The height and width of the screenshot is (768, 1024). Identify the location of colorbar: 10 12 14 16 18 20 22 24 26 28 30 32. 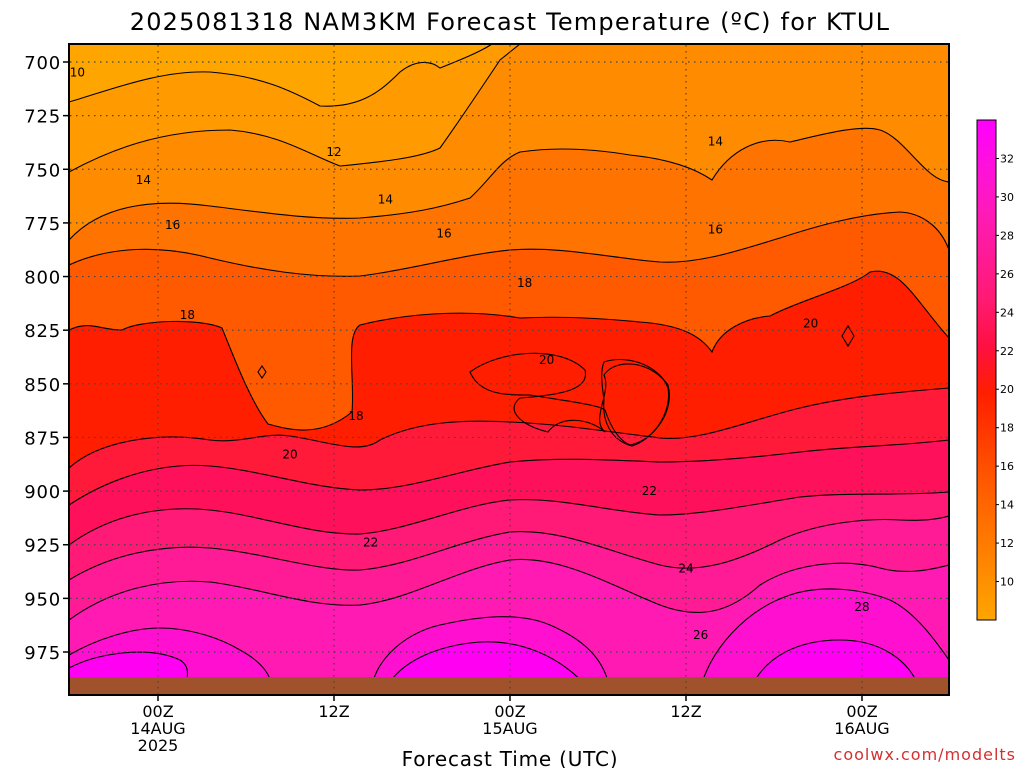
(995, 370).